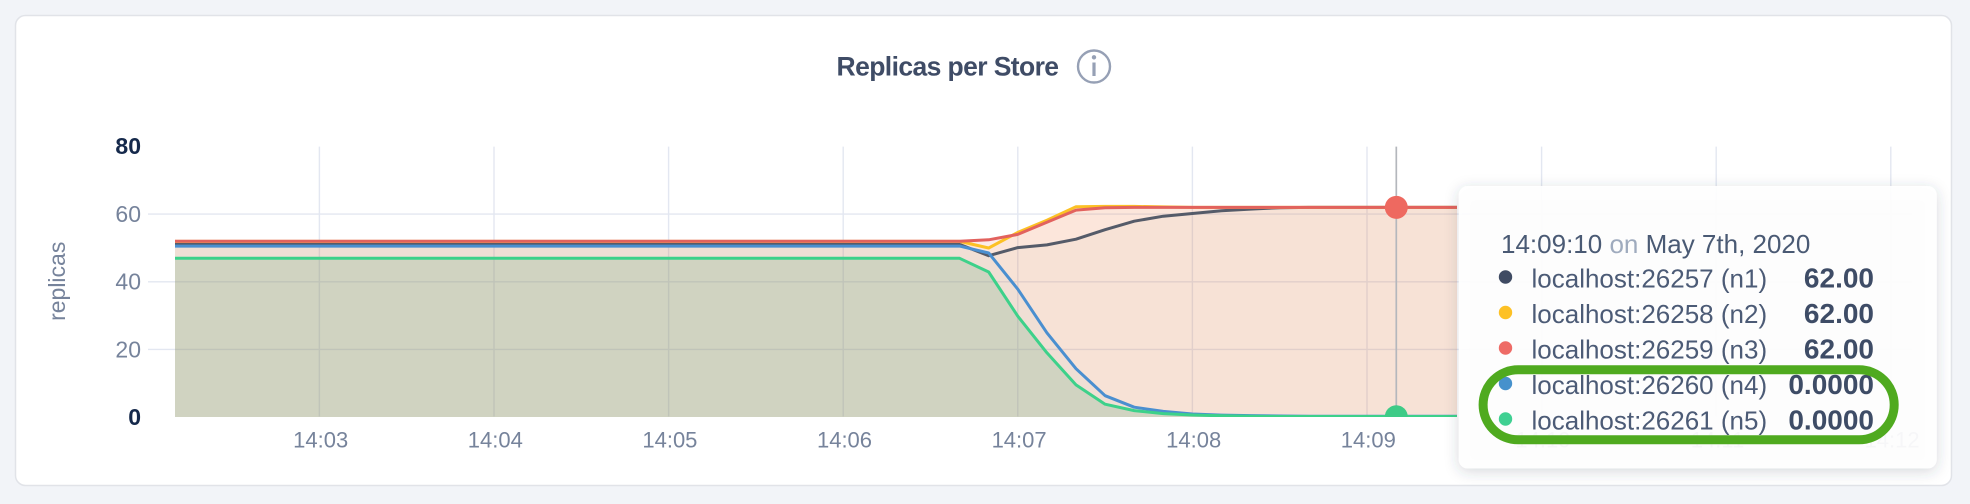 The width and height of the screenshot is (1970, 504). I want to click on svg-text: localhost:26257 (n1), so click(1650, 279).